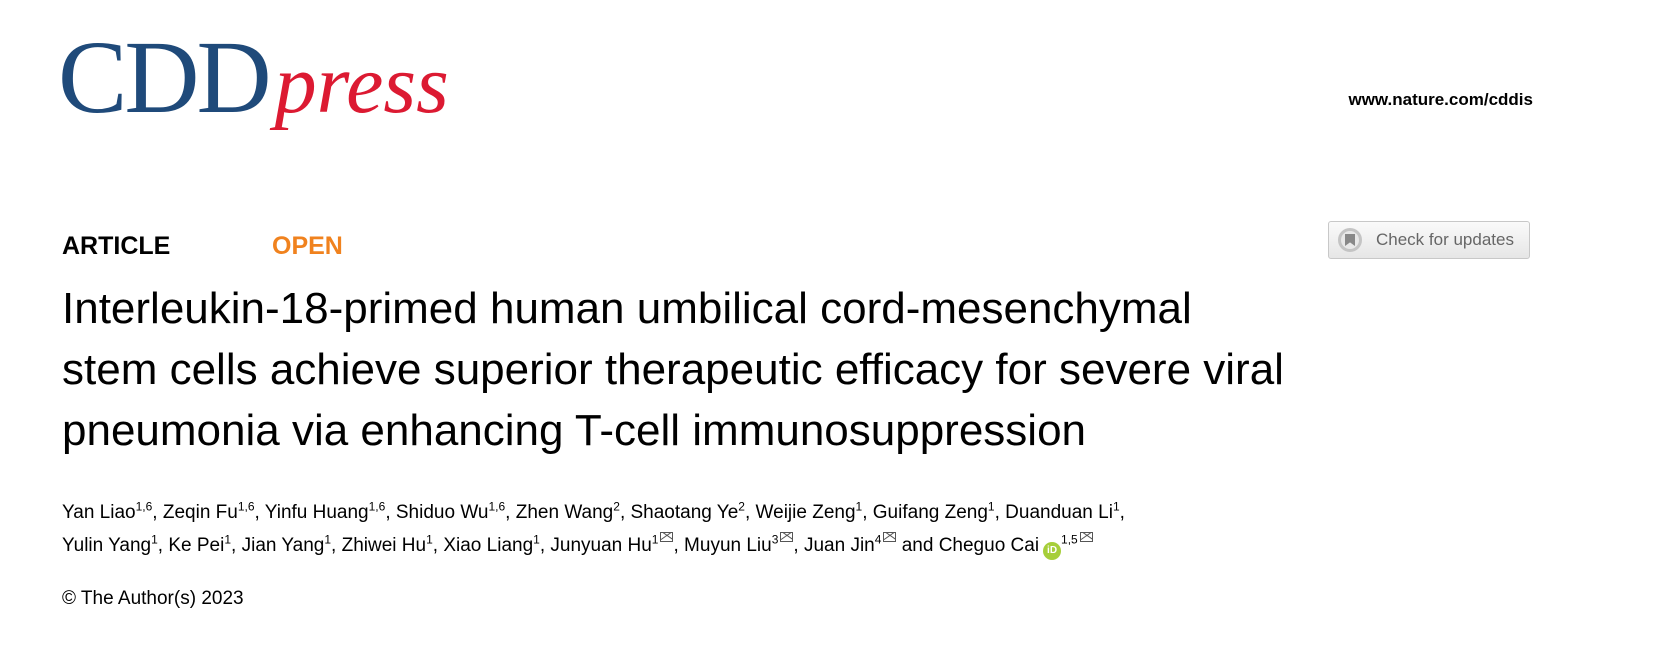  I want to click on author: Yinfu Huang1,6, so click(325, 511).